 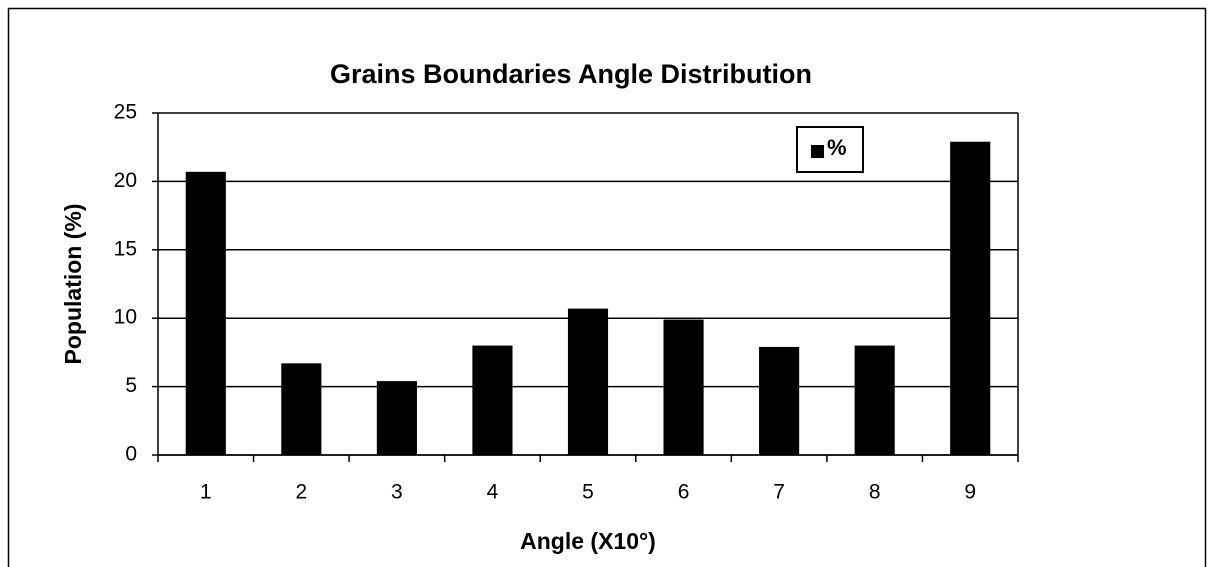 What do you see at coordinates (125, 180) in the screenshot?
I see `y-tick-label: 20` at bounding box center [125, 180].